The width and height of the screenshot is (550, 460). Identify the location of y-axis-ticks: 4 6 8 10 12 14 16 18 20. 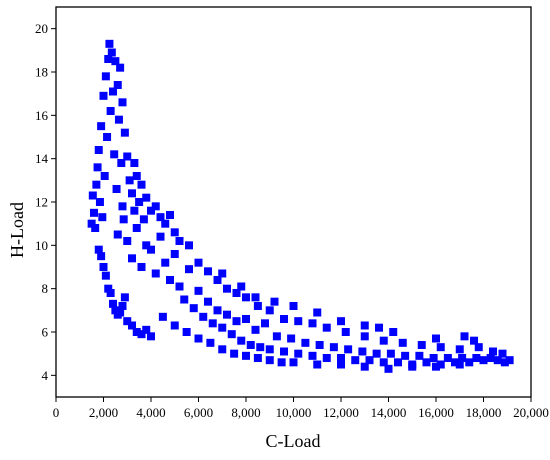
(45, 202).